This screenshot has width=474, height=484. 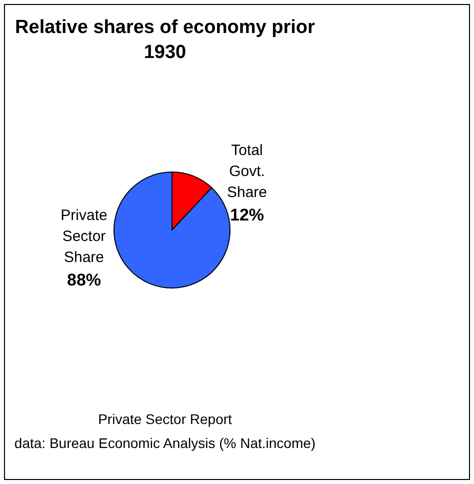 What do you see at coordinates (247, 171) in the screenshot?
I see `slice-label: Total Govt. Share` at bounding box center [247, 171].